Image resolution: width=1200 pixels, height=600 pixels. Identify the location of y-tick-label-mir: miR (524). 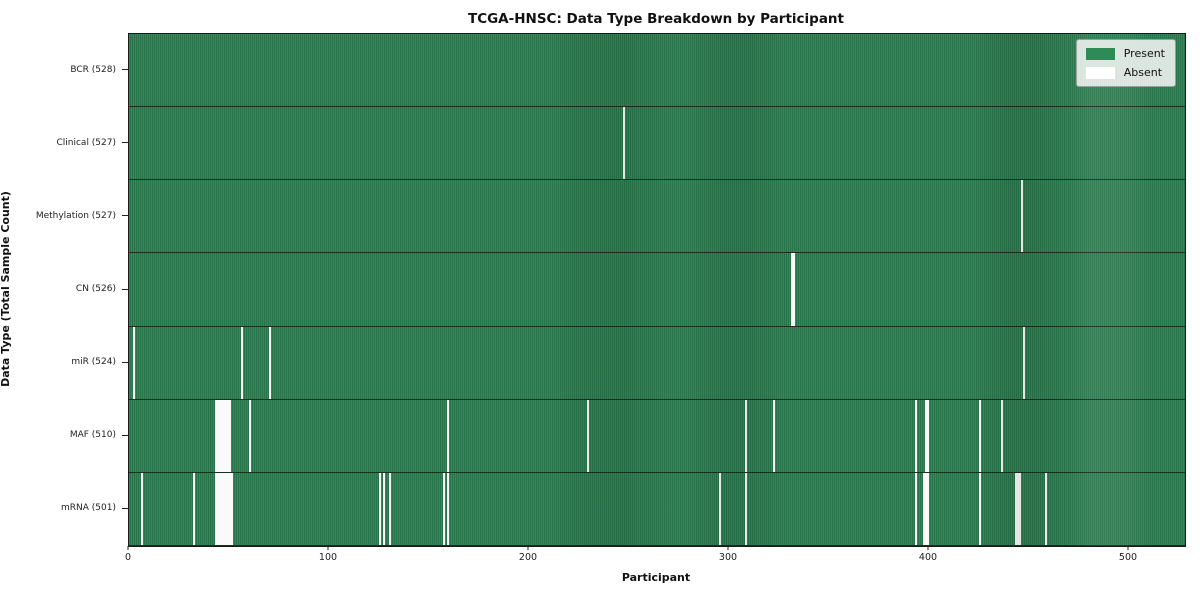
(93, 362).